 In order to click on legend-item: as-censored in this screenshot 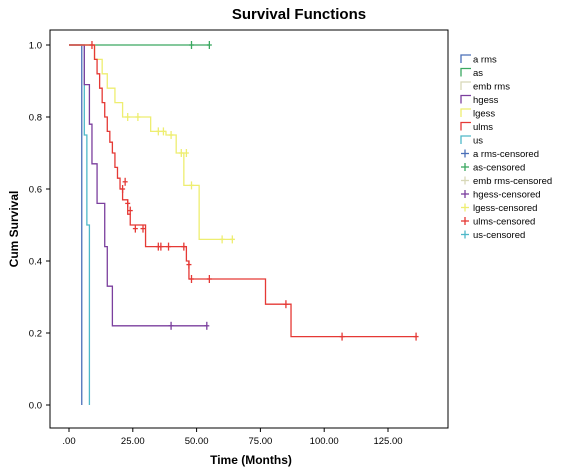, I will do `click(493, 168)`.